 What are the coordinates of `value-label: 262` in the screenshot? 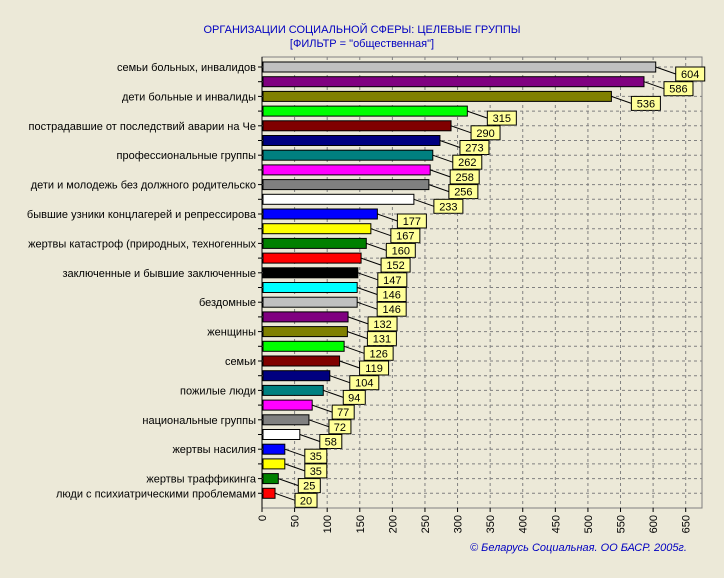 It's located at (467, 163).